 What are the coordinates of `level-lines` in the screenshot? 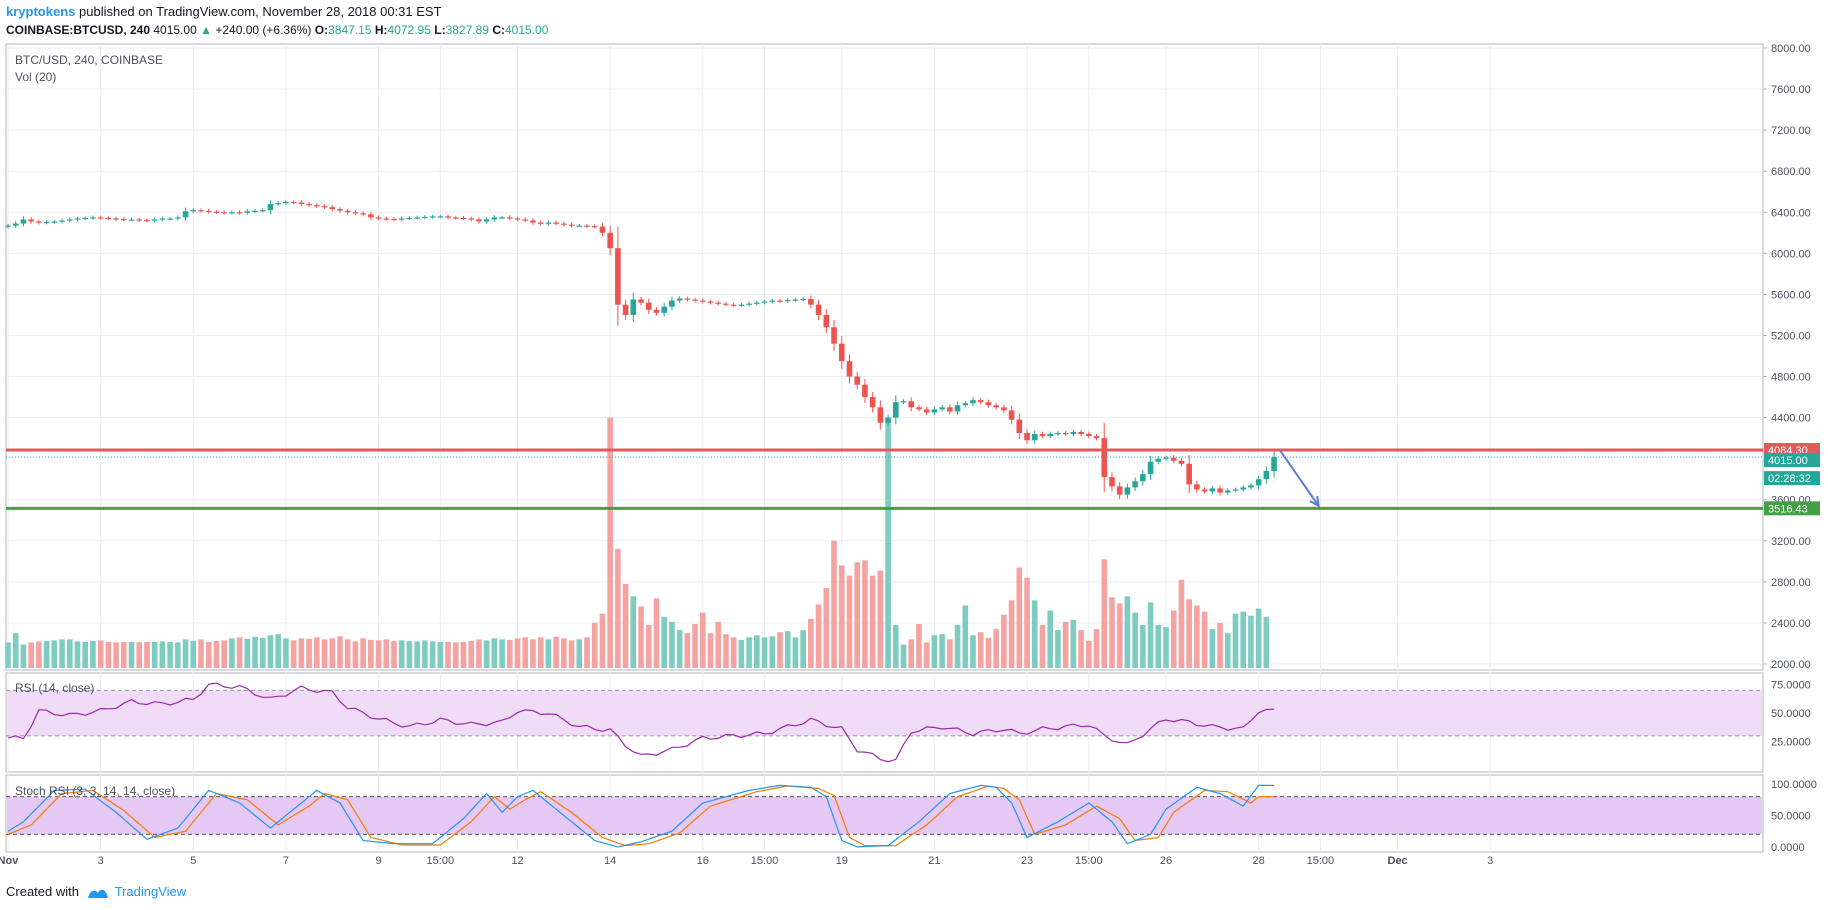 It's located at (884, 479).